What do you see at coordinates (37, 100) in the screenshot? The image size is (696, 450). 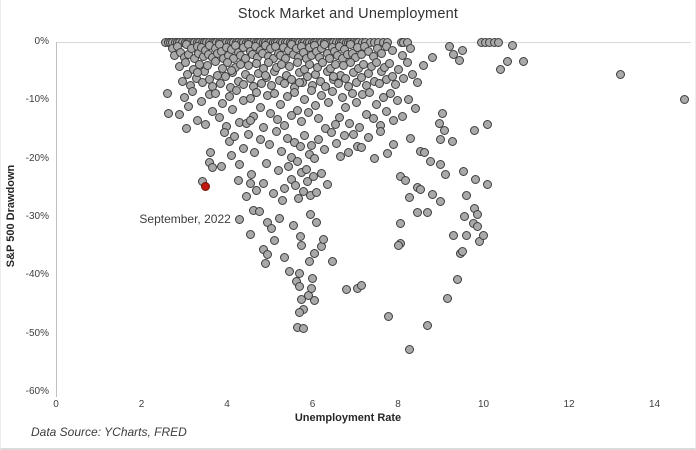 I see `y-axis-tick-label: -10%` at bounding box center [37, 100].